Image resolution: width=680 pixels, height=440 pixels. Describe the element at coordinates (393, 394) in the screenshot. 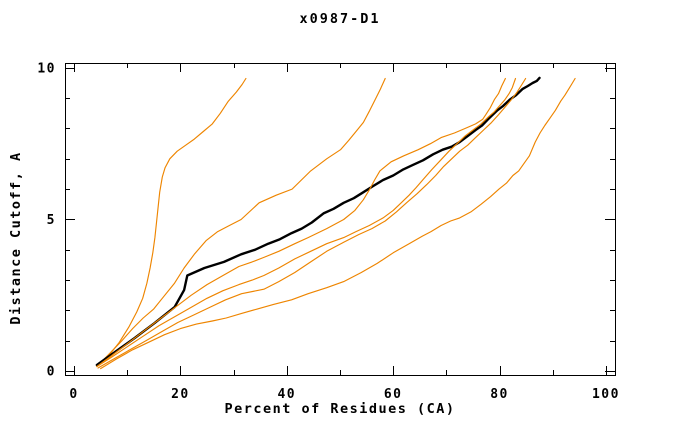

I see `x-tick-label: 60` at that location.